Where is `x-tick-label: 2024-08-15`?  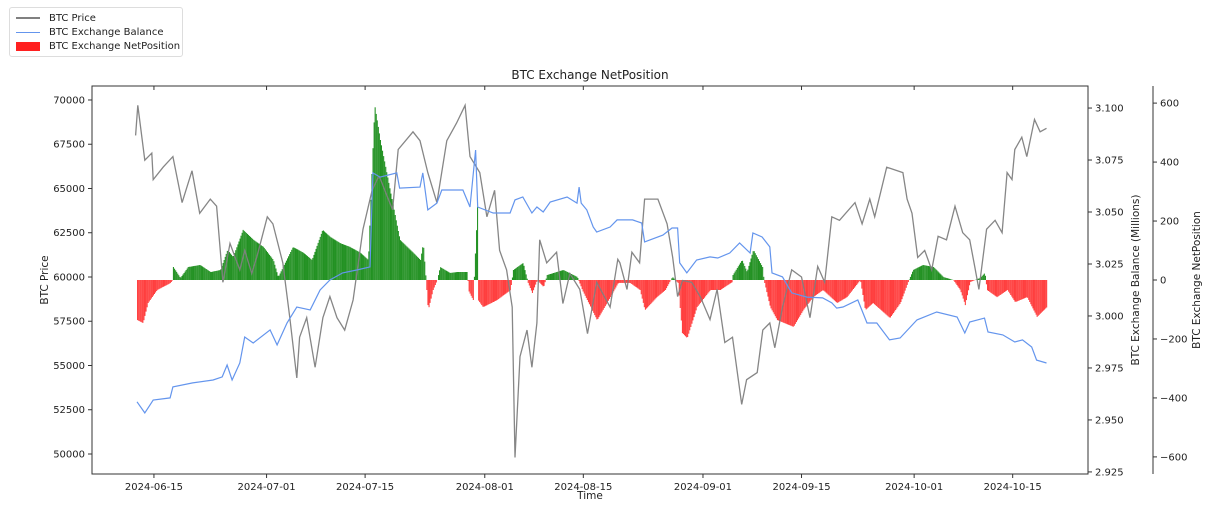 x-tick-label: 2024-08-15 is located at coordinates (583, 487).